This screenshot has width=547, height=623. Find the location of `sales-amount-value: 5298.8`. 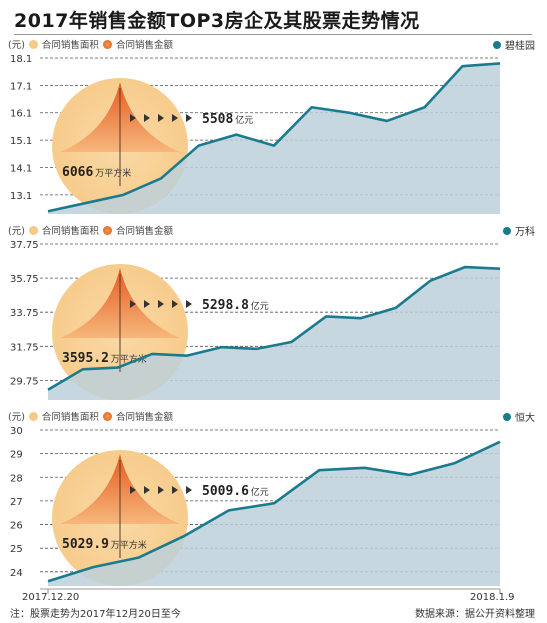

sales-amount-value: 5298.8 is located at coordinates (225, 305).